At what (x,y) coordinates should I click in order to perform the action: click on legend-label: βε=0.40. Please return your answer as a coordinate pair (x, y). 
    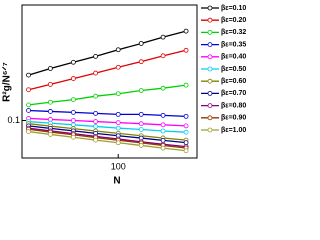
    Looking at the image, I should click on (233, 57).